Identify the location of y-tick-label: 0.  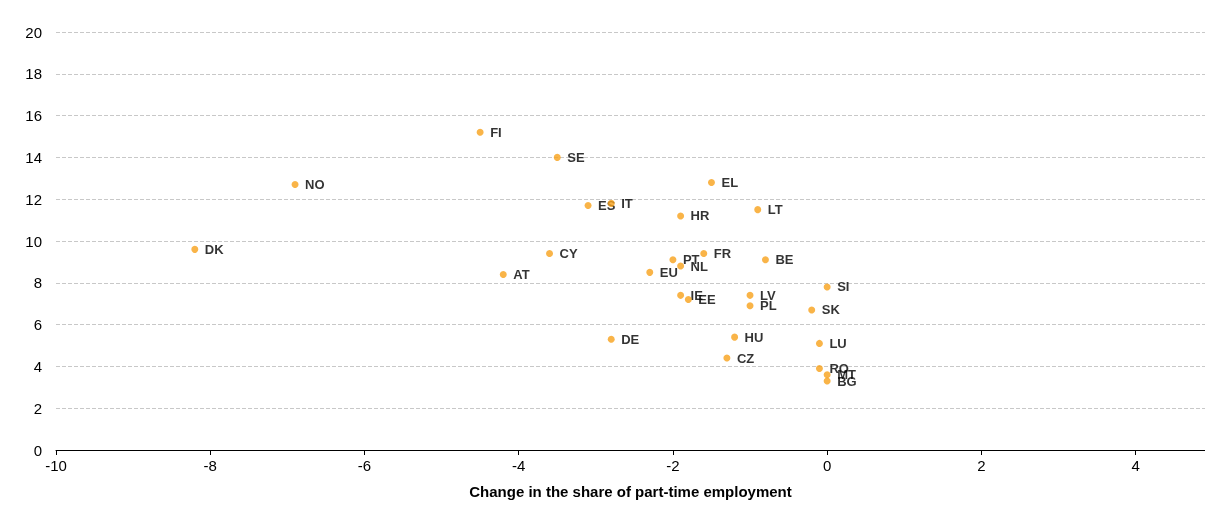
(37, 450).